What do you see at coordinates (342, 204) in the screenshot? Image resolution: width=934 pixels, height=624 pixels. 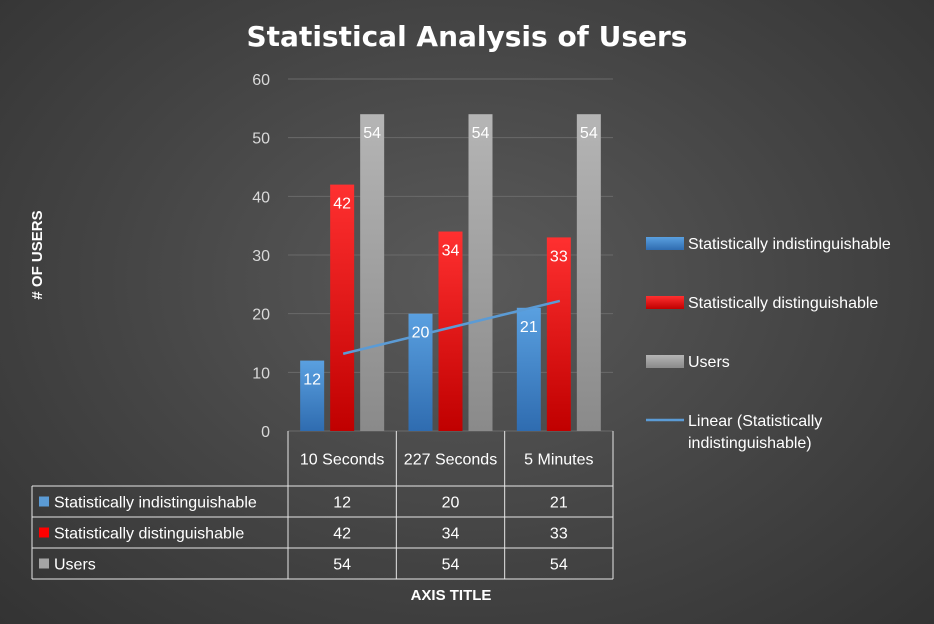 I see `data-label-statistically-distinguishable: 42` at bounding box center [342, 204].